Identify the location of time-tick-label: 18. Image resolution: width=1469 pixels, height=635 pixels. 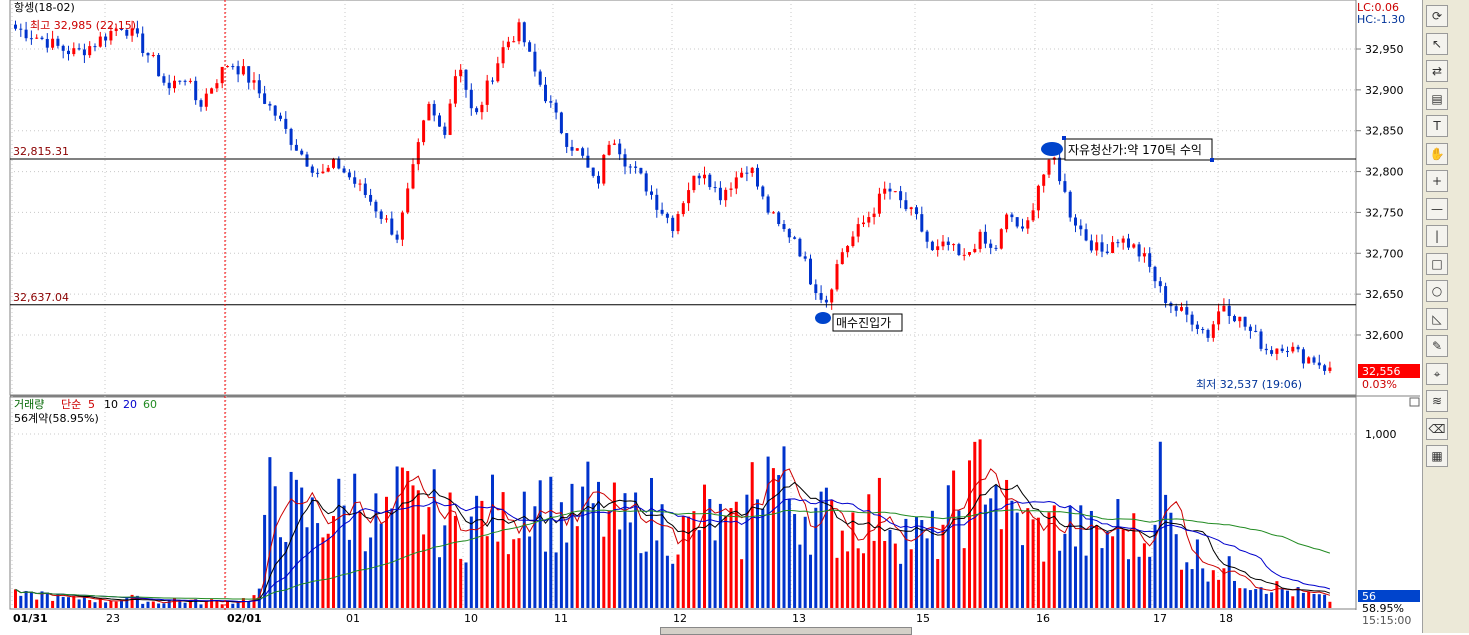
(1226, 618).